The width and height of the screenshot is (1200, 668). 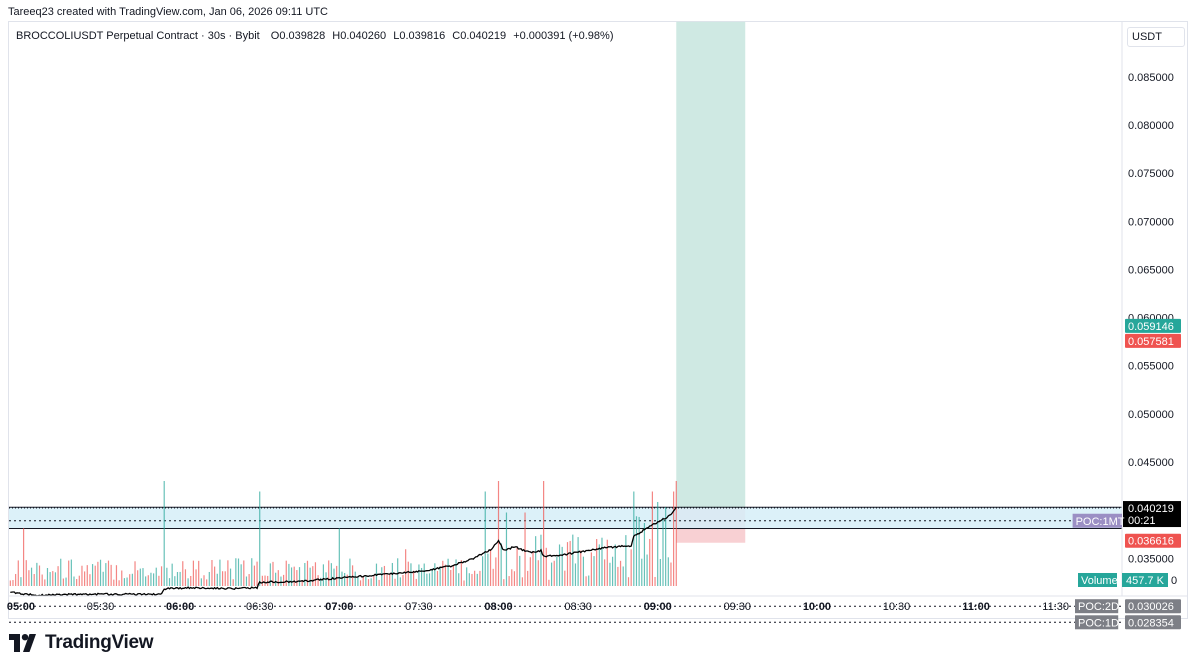 What do you see at coordinates (456, 36) in the screenshot?
I see `close-label: C` at bounding box center [456, 36].